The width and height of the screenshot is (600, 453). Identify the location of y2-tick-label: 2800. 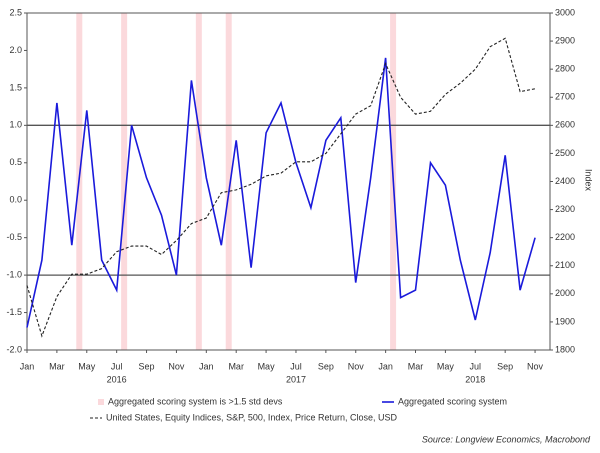
(565, 69).